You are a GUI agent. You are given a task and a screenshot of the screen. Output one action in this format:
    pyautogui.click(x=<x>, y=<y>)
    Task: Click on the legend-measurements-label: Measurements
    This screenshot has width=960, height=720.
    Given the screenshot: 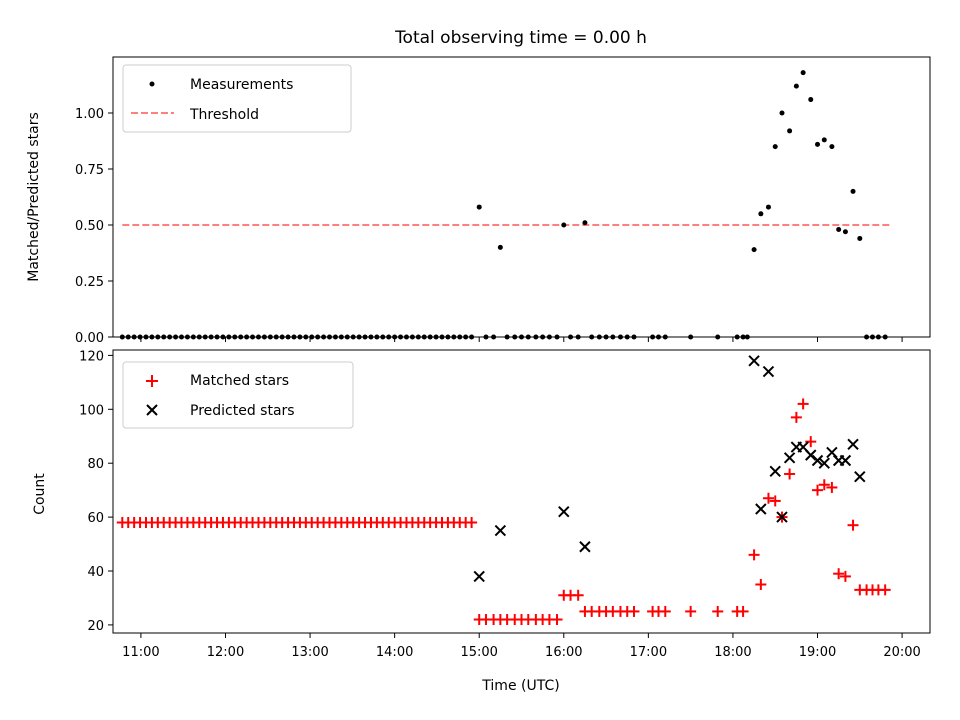 What is the action you would take?
    pyautogui.click(x=241, y=85)
    